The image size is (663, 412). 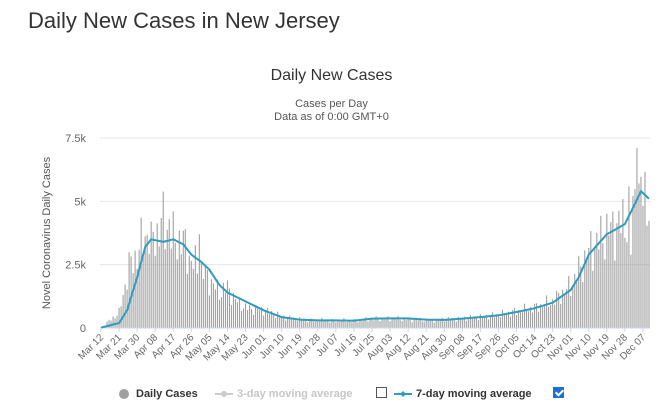 I want to click on legend-label-3-day-average: 3-day moving average, so click(x=295, y=394).